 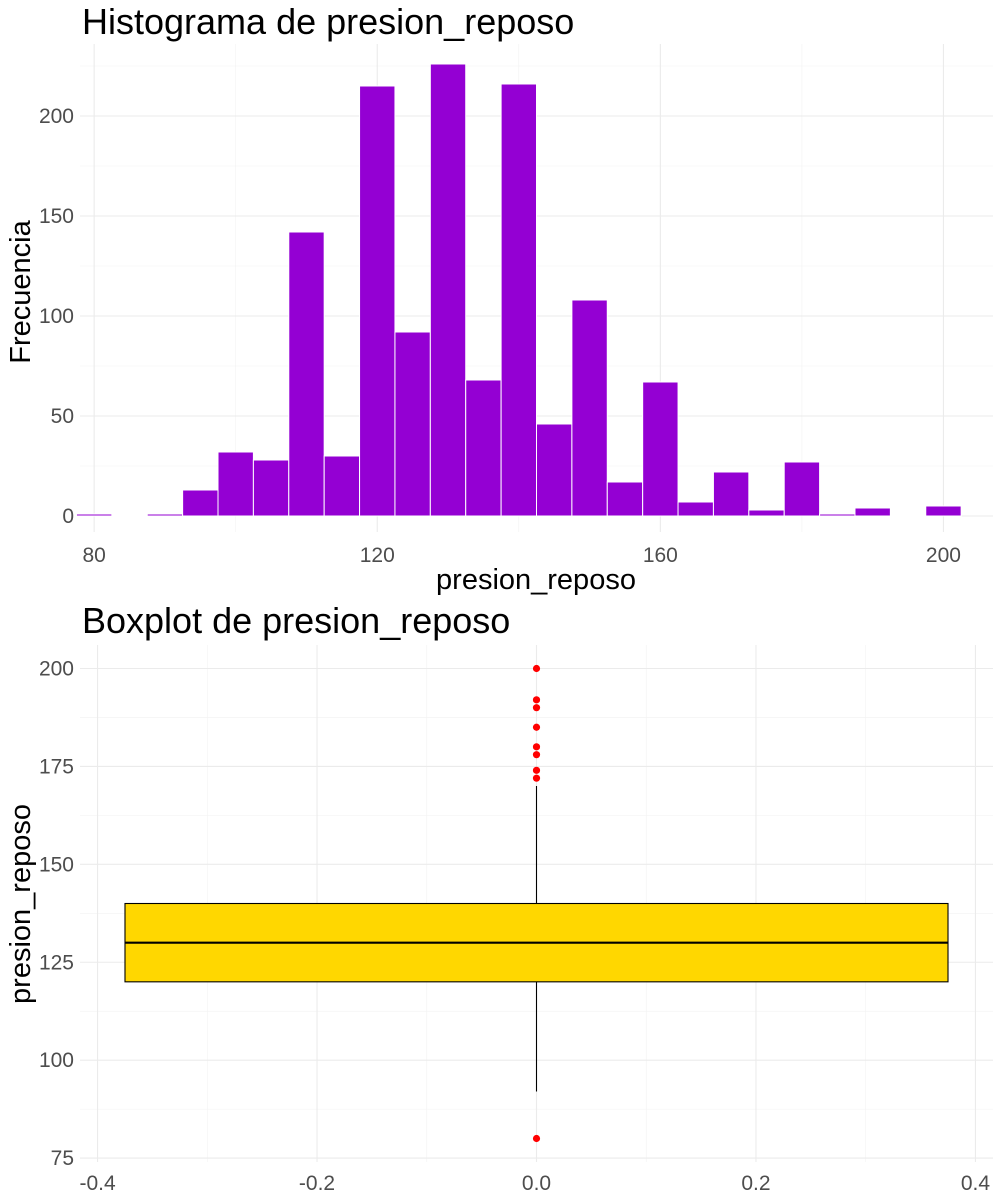 What do you see at coordinates (56, 962) in the screenshot?
I see `boxplot-y-tick-label: 125` at bounding box center [56, 962].